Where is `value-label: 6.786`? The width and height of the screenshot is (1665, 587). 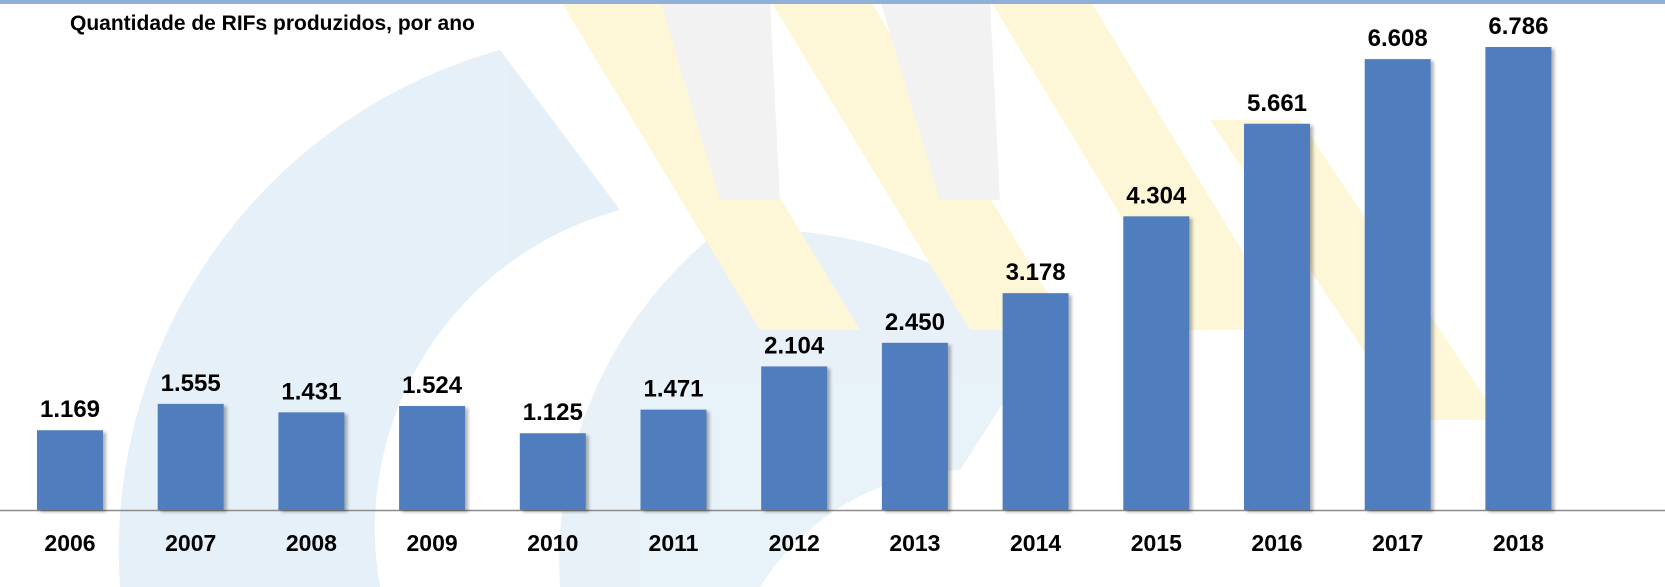 value-label: 6.786 is located at coordinates (1518, 26).